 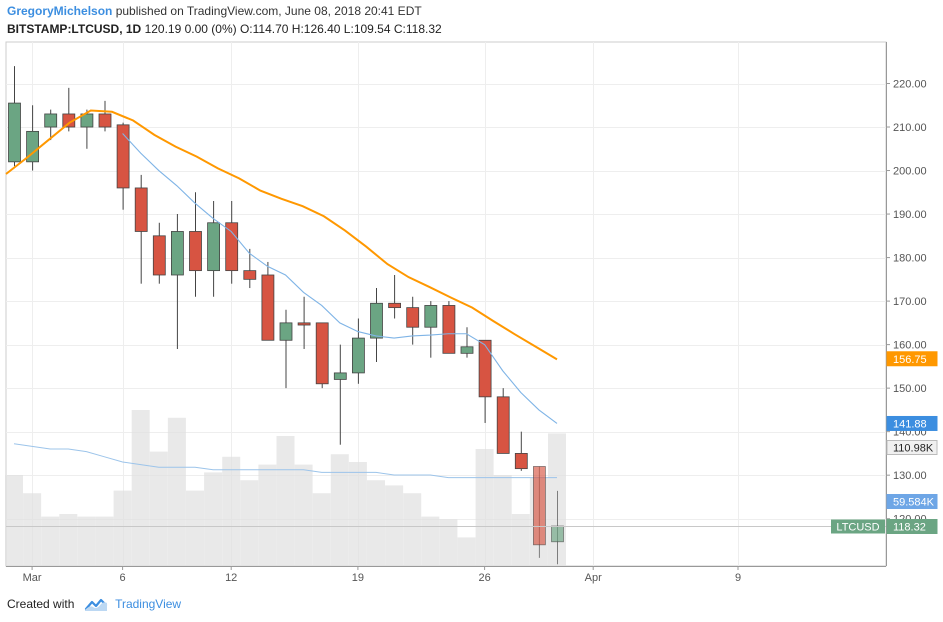 I want to click on symbol-tag-bg, so click(x=858, y=526).